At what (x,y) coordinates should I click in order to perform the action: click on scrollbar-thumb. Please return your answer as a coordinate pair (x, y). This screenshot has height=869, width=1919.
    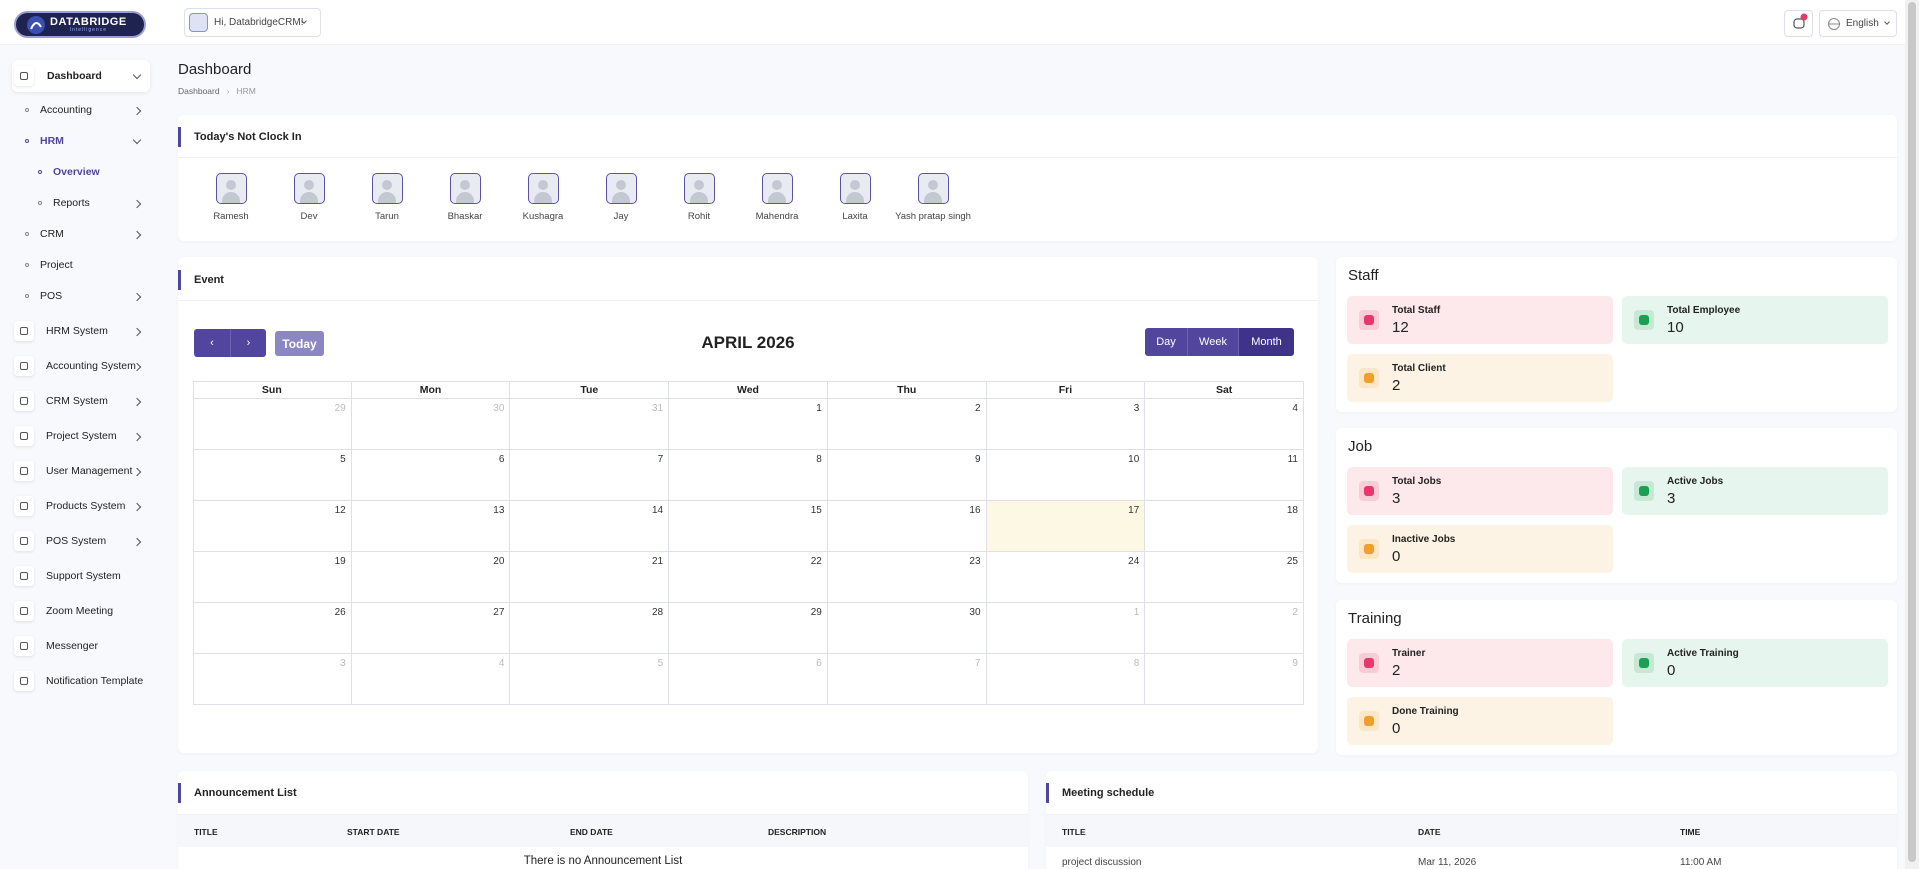
    Looking at the image, I should click on (1912, 432).